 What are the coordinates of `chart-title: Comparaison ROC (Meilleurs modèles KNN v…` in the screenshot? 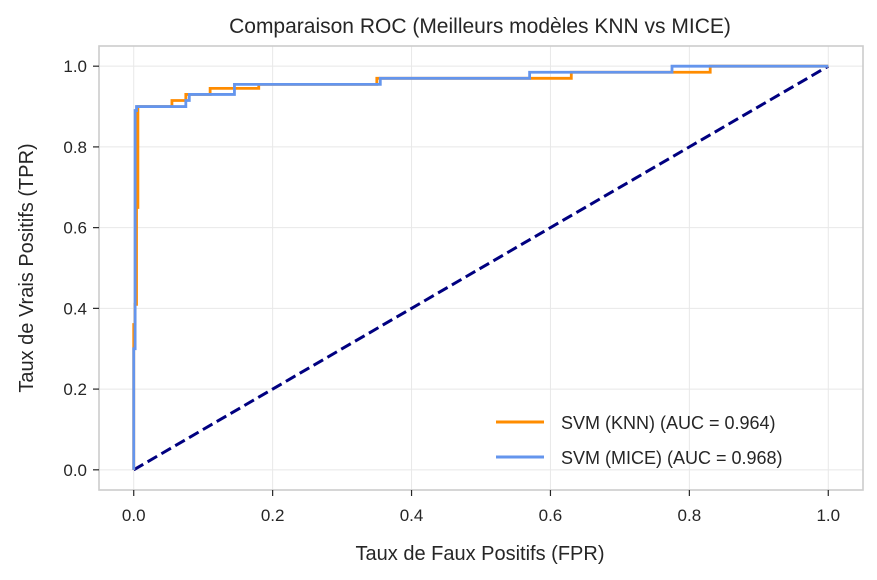 It's located at (480, 26).